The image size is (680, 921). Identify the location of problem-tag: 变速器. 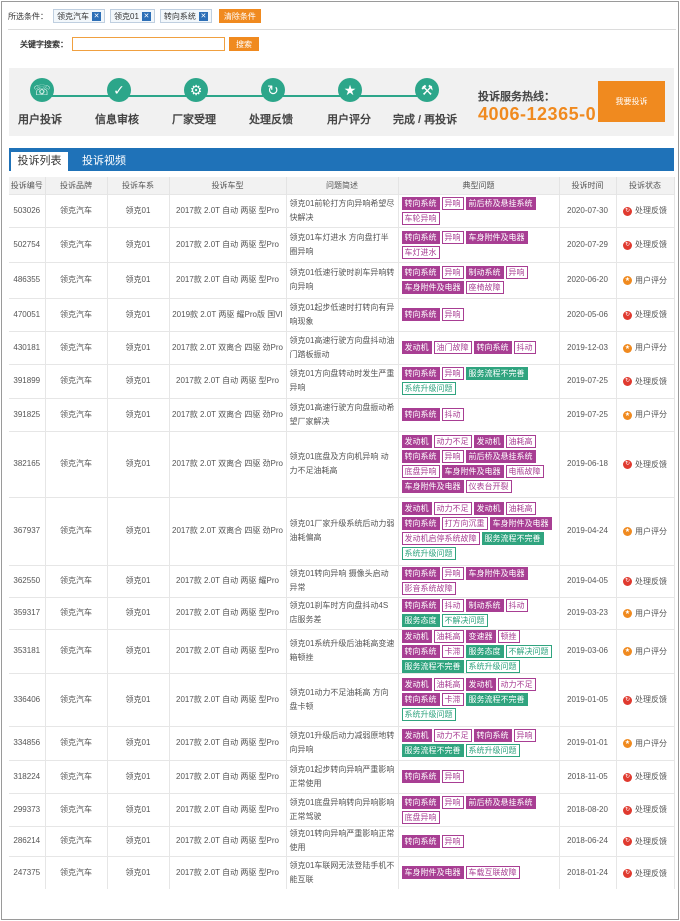
(480, 636).